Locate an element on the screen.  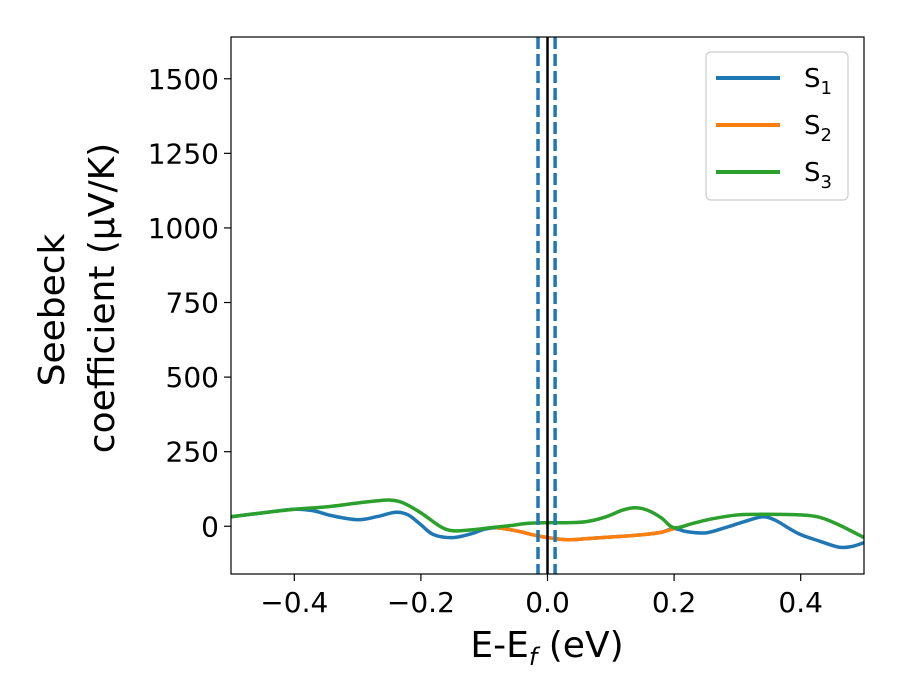
y-tick-label: 1250 is located at coordinates (183, 153).